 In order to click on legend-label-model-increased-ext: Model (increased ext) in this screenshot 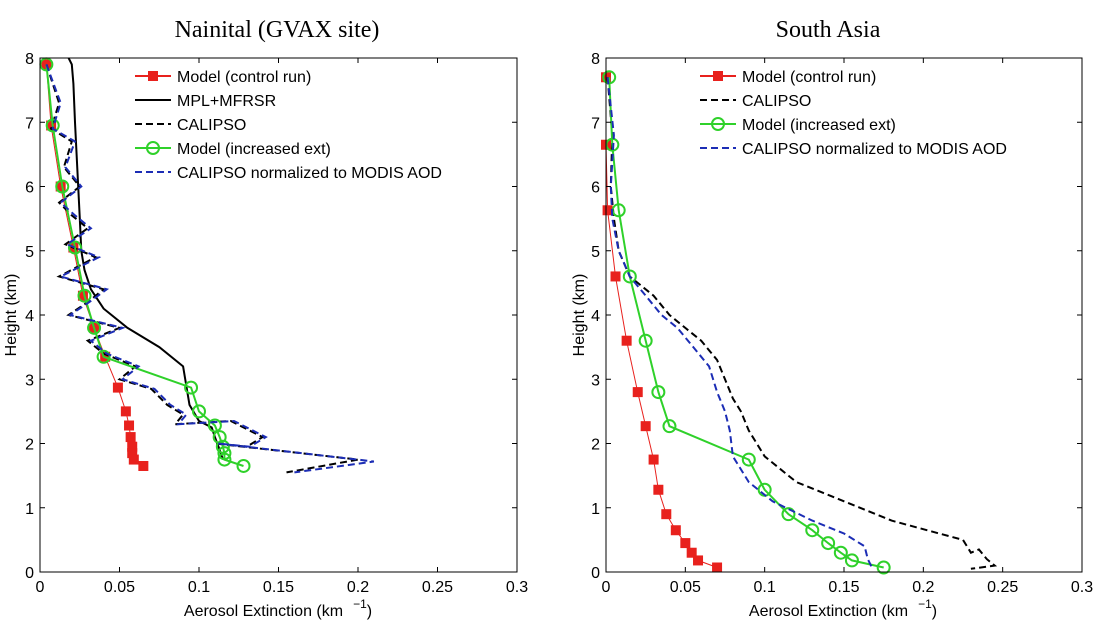, I will do `click(819, 125)`.